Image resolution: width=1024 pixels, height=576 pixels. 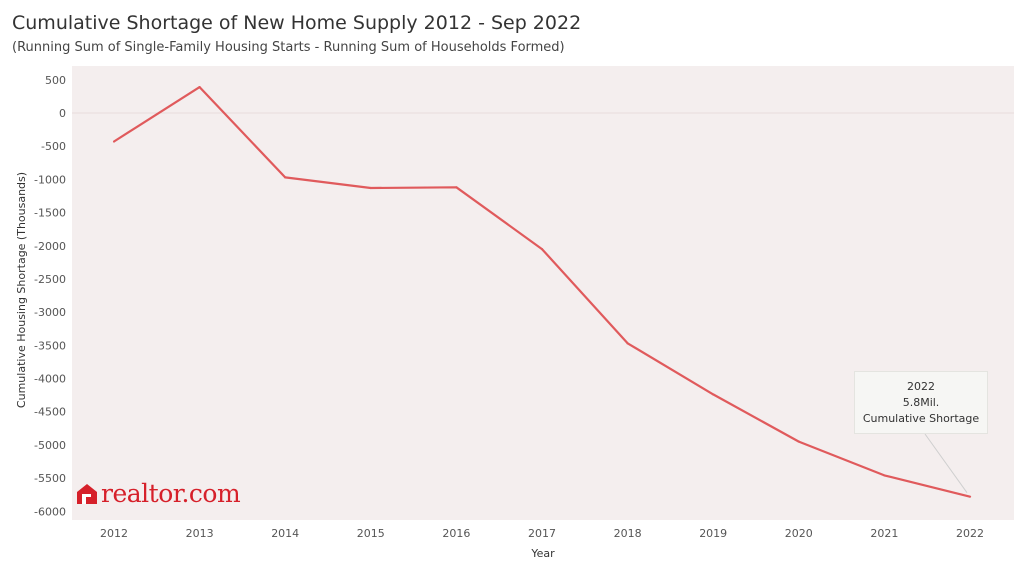 I want to click on annotation-tooltip: 2022 5.8Mil. Cumulative Shortage, so click(x=921, y=402).